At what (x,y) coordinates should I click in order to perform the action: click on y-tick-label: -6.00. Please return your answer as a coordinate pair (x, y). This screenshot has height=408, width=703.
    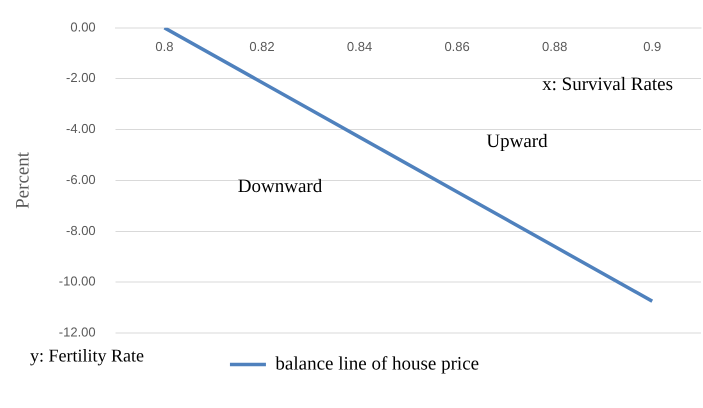
    Looking at the image, I should click on (81, 179).